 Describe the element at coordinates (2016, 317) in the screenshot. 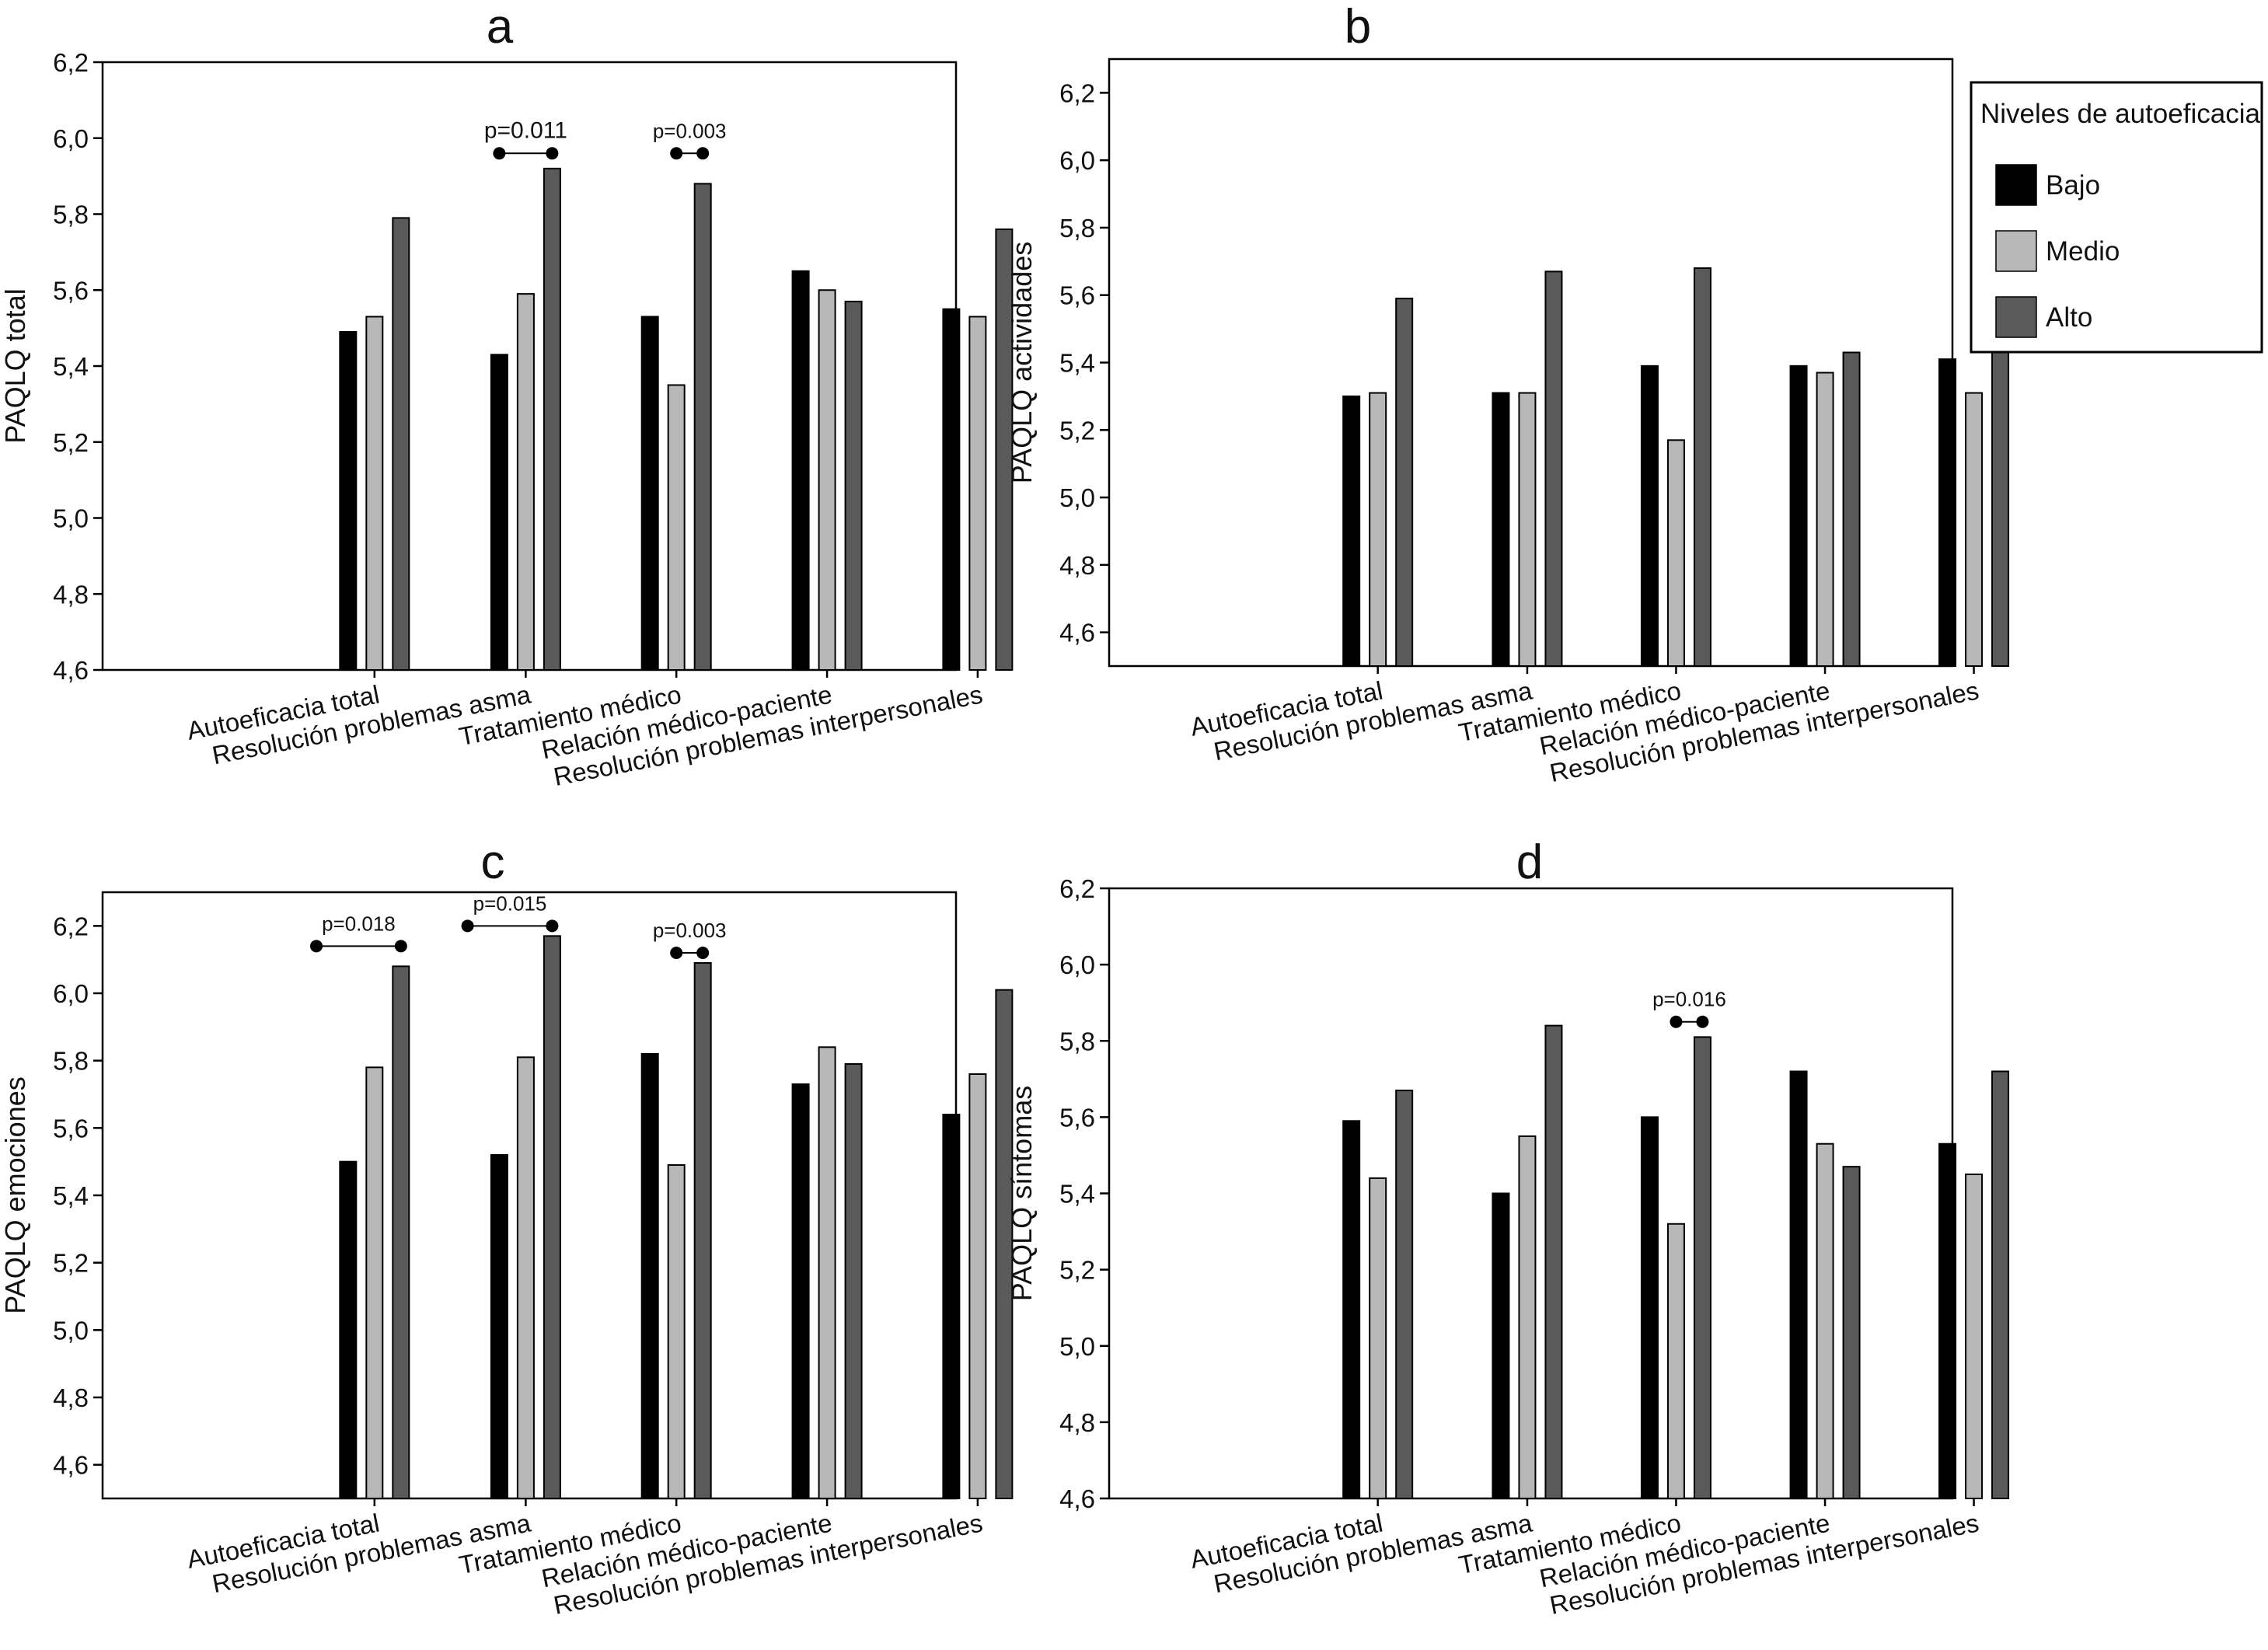

I see `legend-swatch-alto` at that location.